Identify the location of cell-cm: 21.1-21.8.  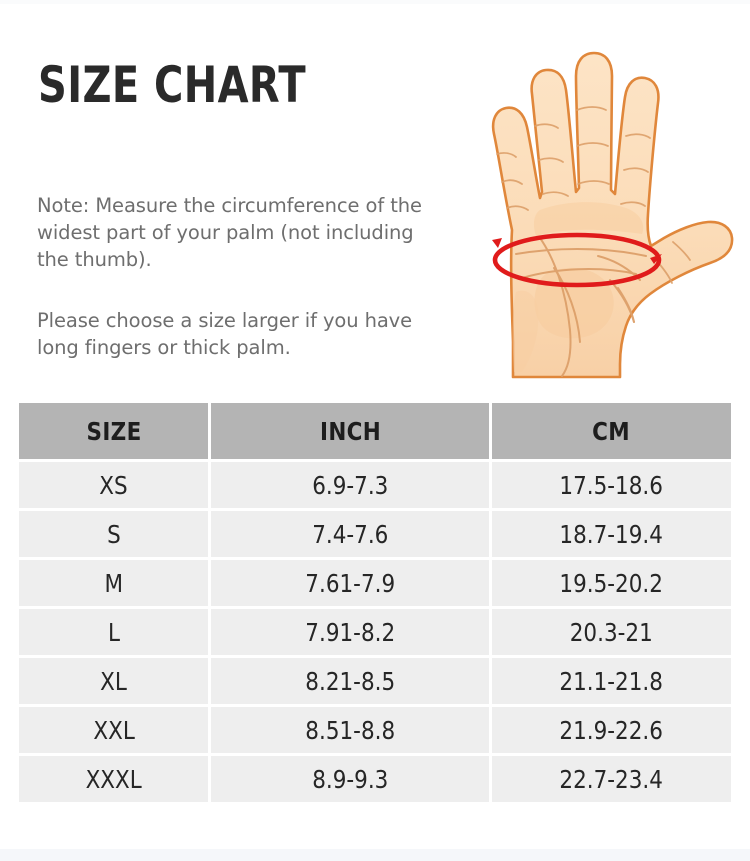
(611, 681).